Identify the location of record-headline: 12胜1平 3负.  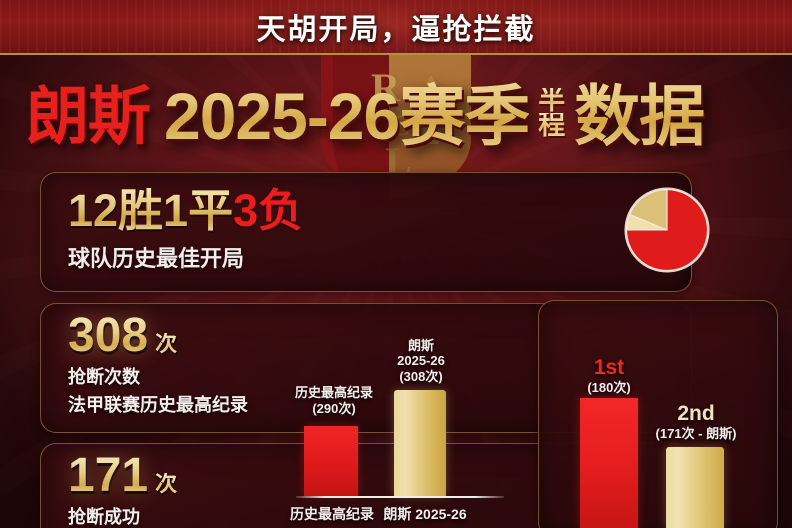
(185, 210).